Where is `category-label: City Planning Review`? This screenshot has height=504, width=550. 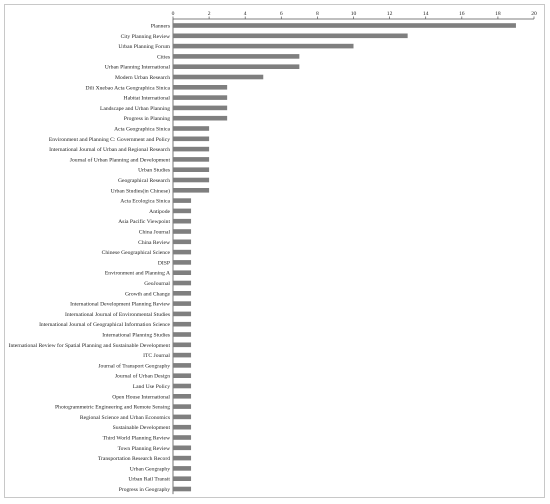 category-label: City Planning Review is located at coordinates (146, 37).